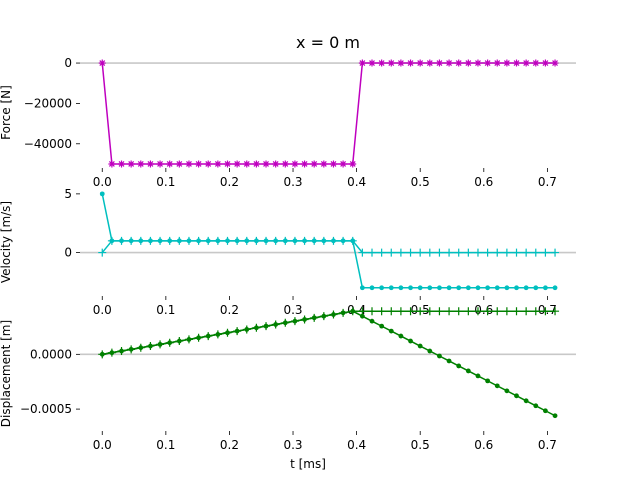 The width and height of the screenshot is (640, 480). What do you see at coordinates (51, 354) in the screenshot?
I see `y-tick-label: 0.0000` at bounding box center [51, 354].